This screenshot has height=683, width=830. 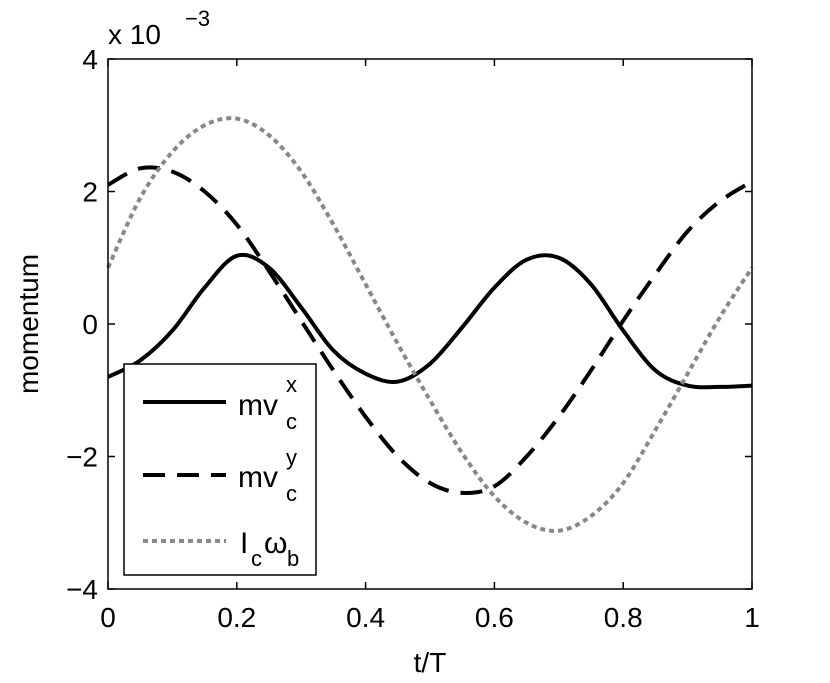 I want to click on x-tick-label-5: 1, so click(x=752, y=617).